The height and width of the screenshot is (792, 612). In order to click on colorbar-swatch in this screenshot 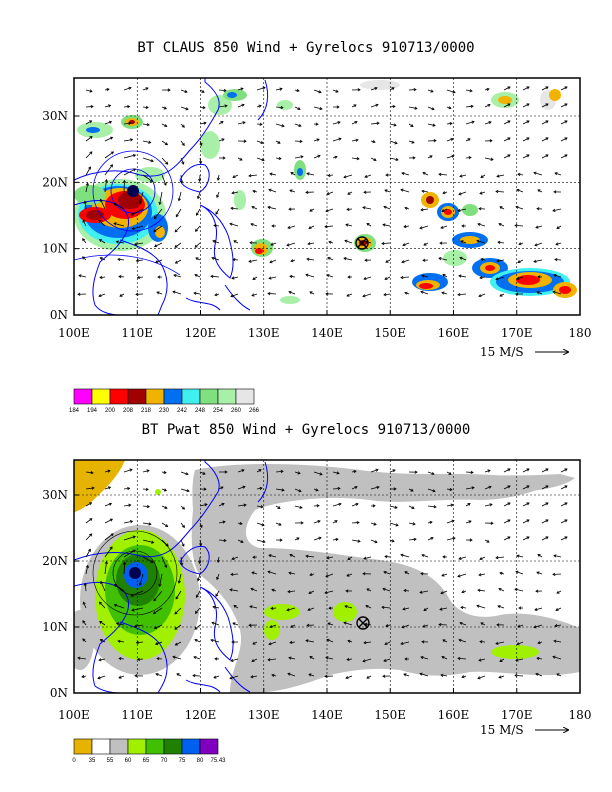, I will do `click(137, 746)`.